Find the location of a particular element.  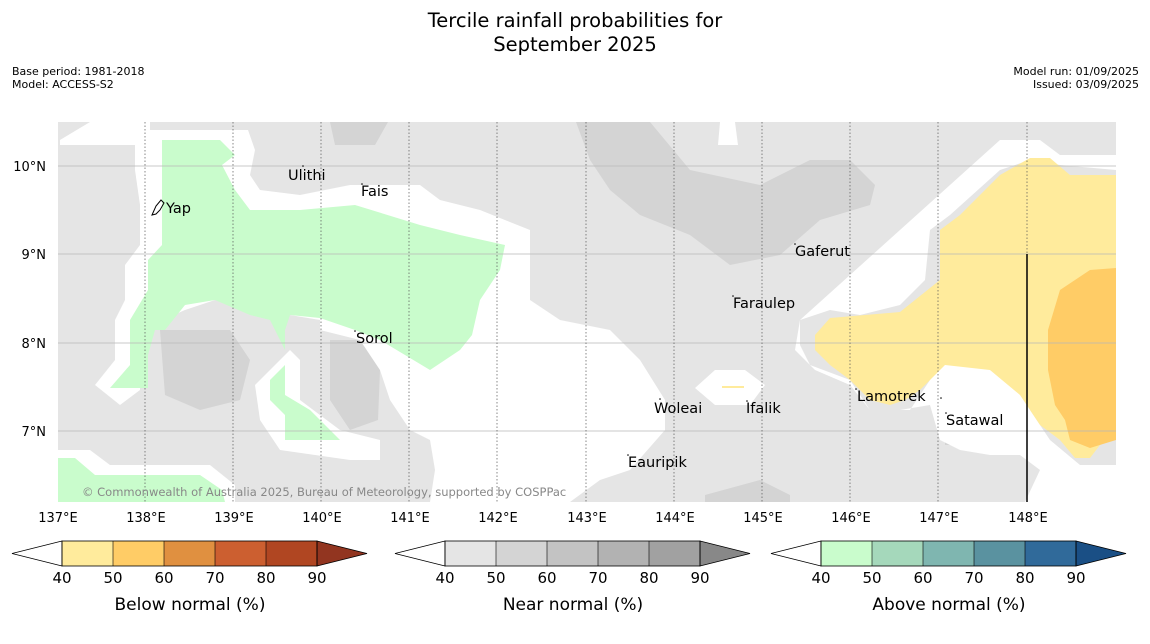

lon-label-148: 148°E is located at coordinates (1028, 518).